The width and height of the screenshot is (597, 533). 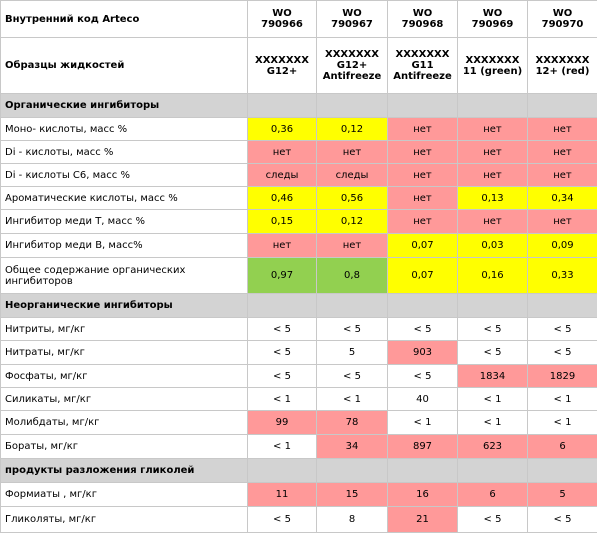 What do you see at coordinates (282, 276) in the screenshot?
I see `value-cell: 0,97` at bounding box center [282, 276].